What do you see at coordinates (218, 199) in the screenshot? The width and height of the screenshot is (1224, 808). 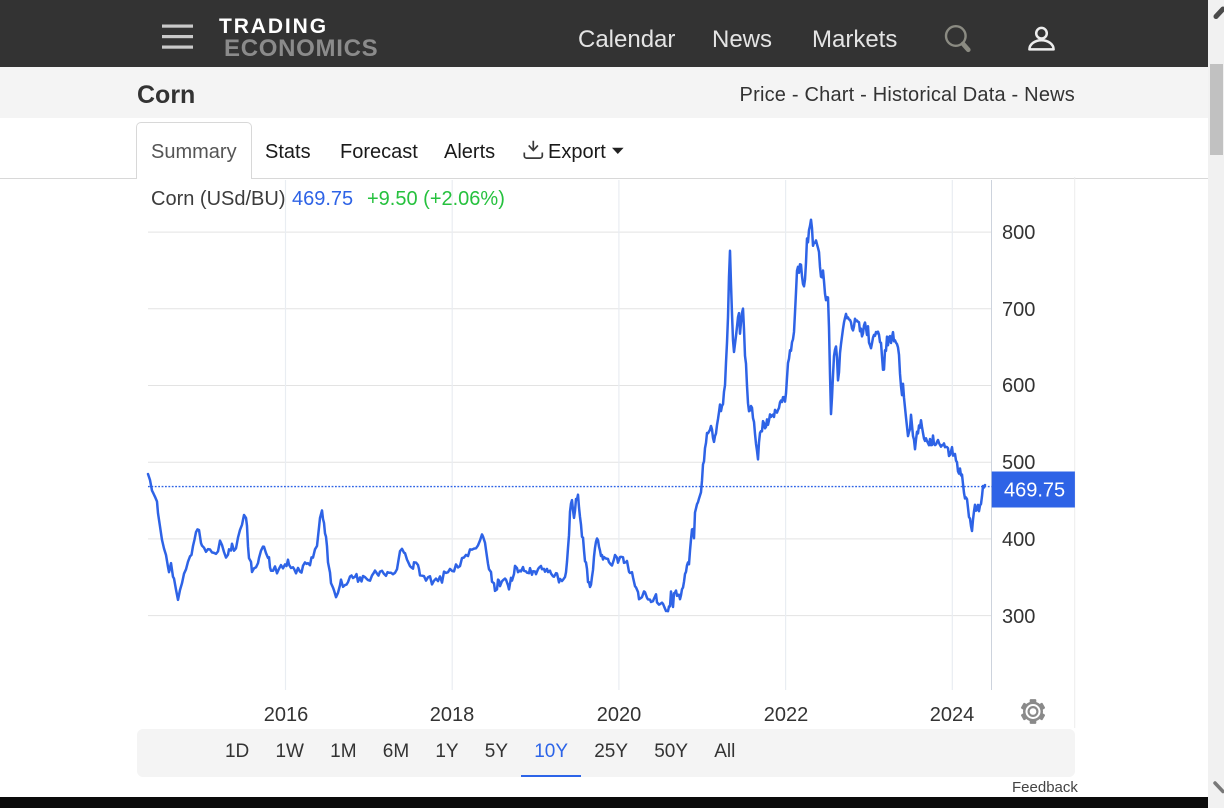 I see `svg-text: Corn (USd/BU)` at bounding box center [218, 199].